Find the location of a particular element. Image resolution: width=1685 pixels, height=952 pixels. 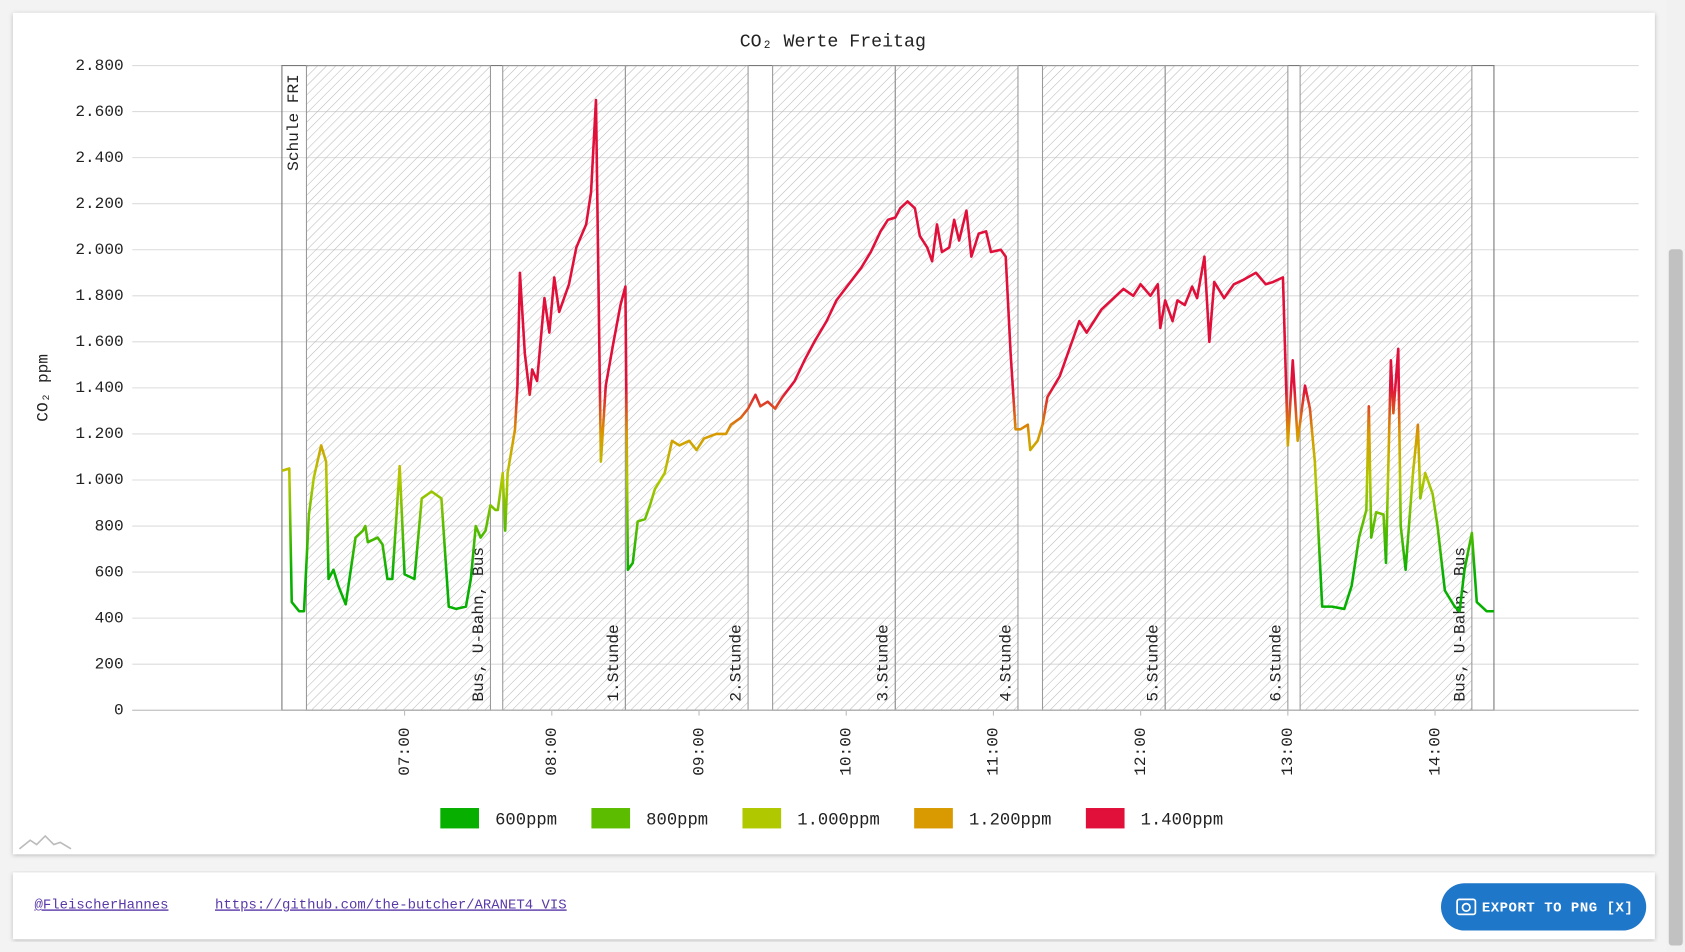

x-tick-label: 09:00 is located at coordinates (699, 751).